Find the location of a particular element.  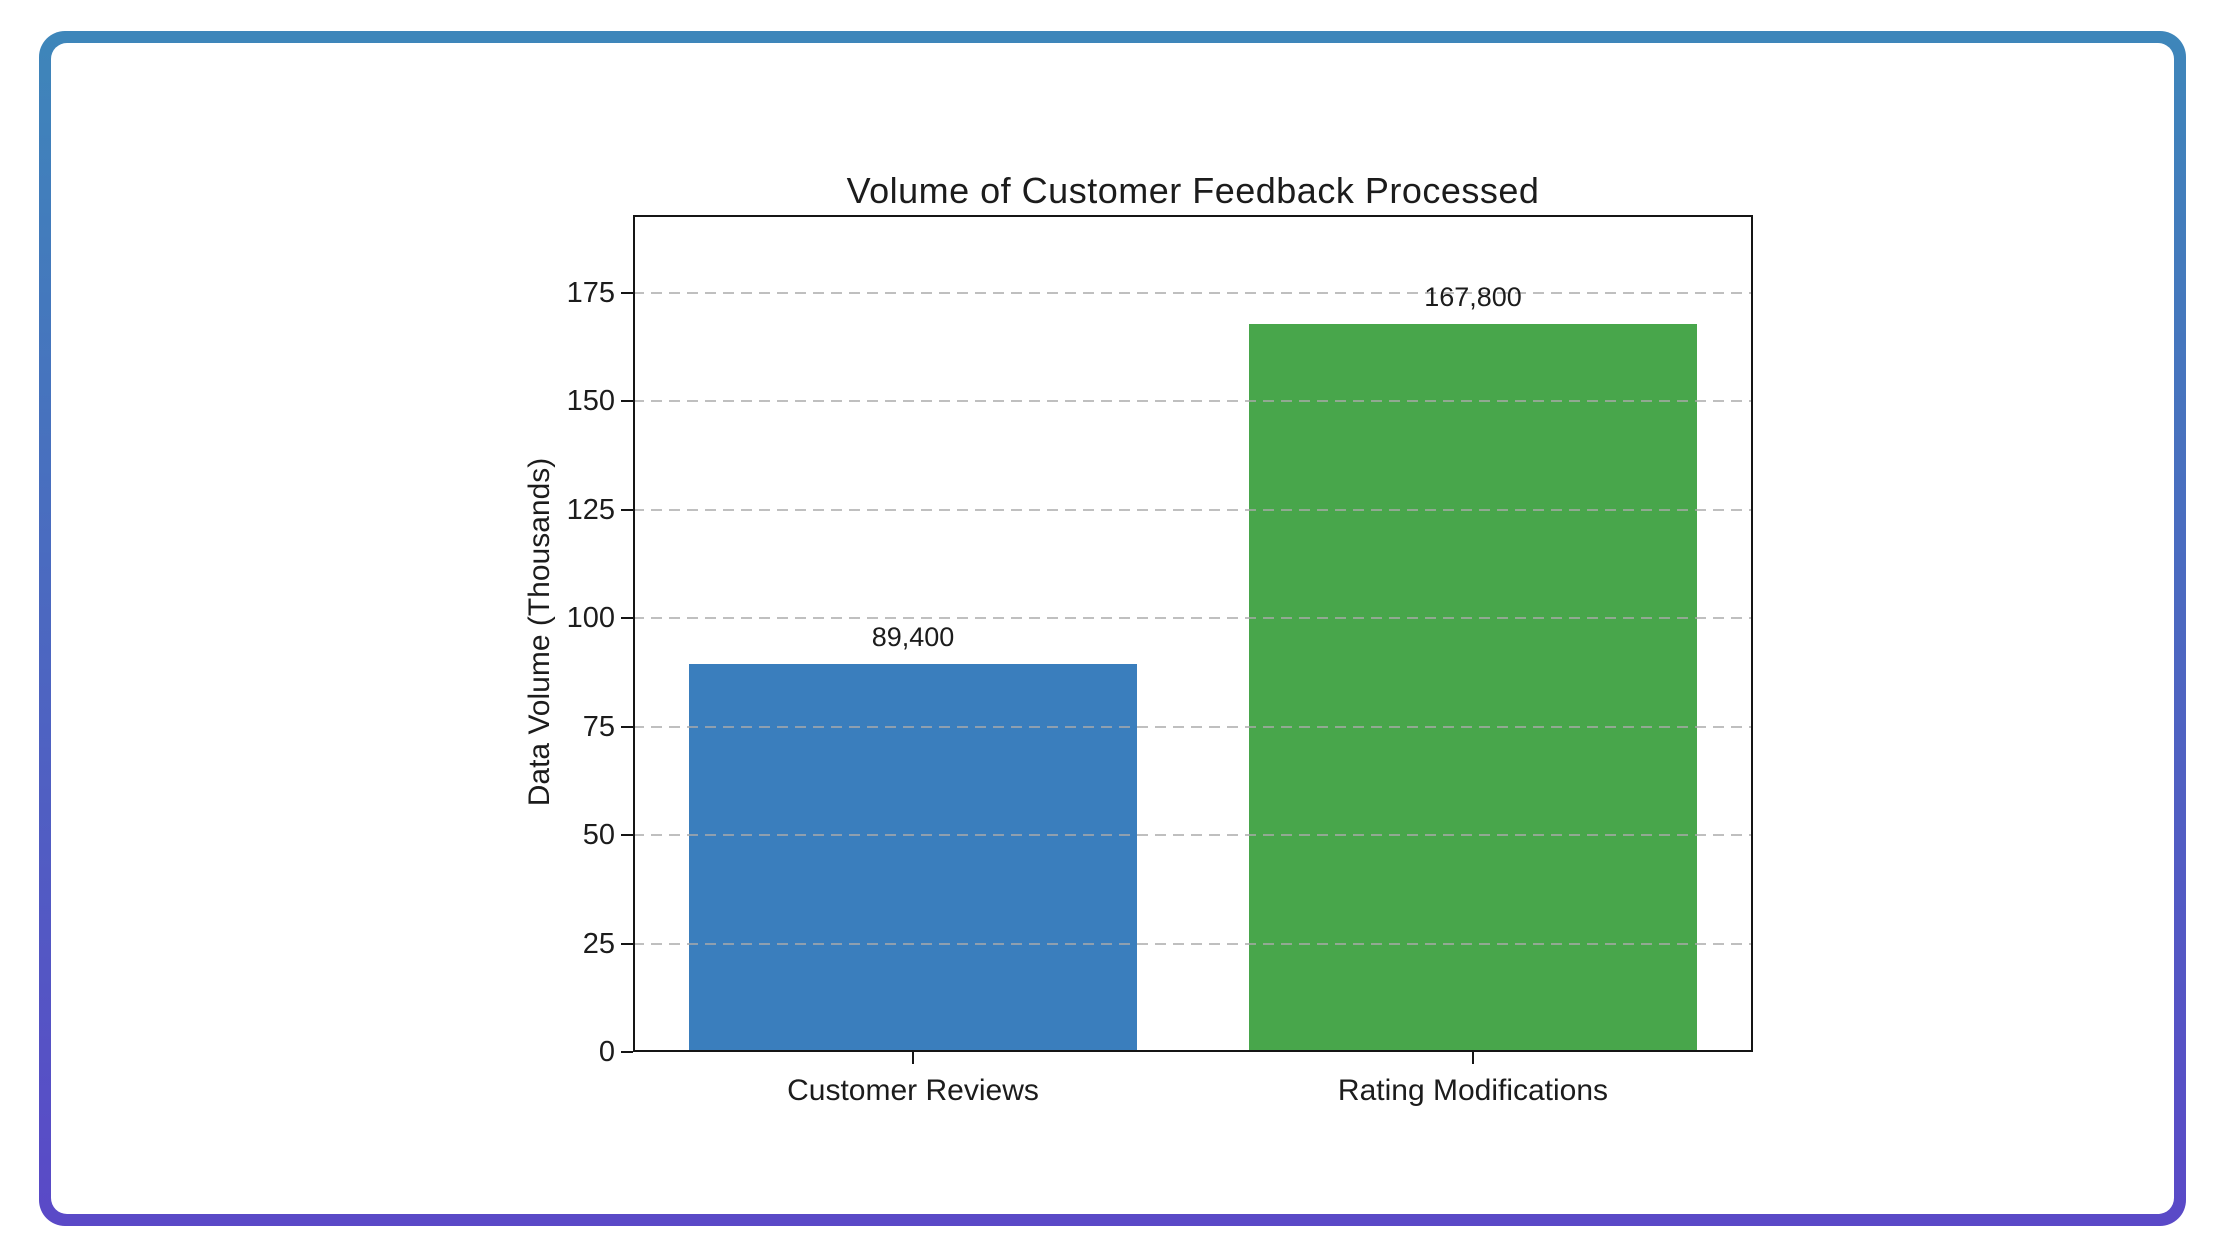

x-tick-label: Rating Modifications is located at coordinates (1473, 1090).